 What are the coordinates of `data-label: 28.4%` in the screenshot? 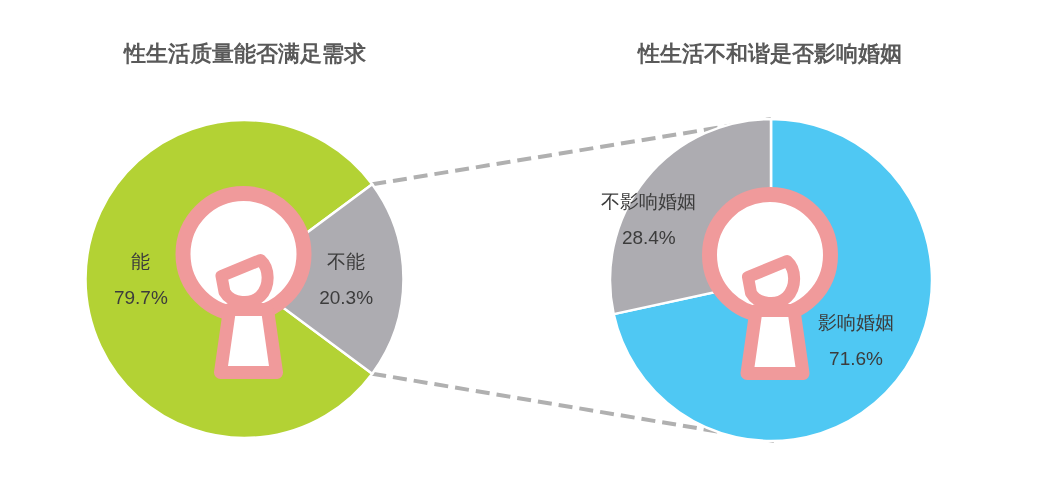 It's located at (648, 237).